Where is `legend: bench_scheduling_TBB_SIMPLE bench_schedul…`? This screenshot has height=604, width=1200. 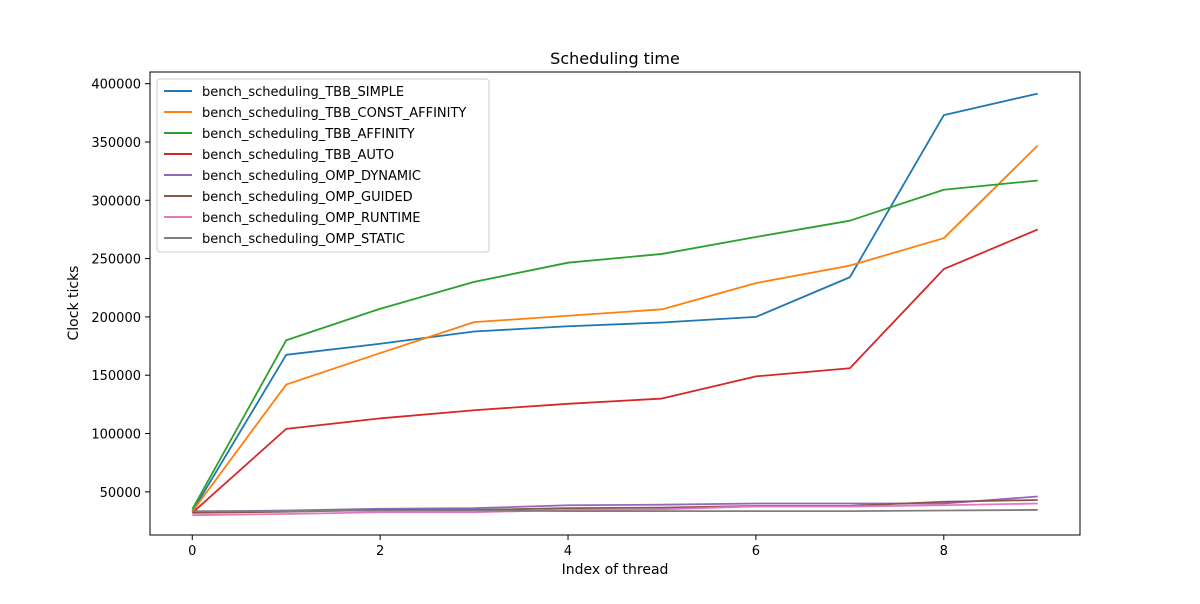 legend: bench_scheduling_TBB_SIMPLE bench_schedul… is located at coordinates (323, 165).